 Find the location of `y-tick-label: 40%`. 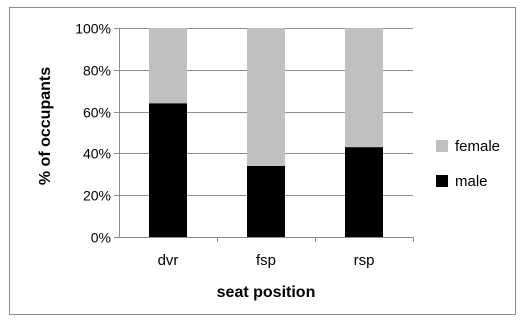

y-tick-label: 40% is located at coordinates (97, 154).